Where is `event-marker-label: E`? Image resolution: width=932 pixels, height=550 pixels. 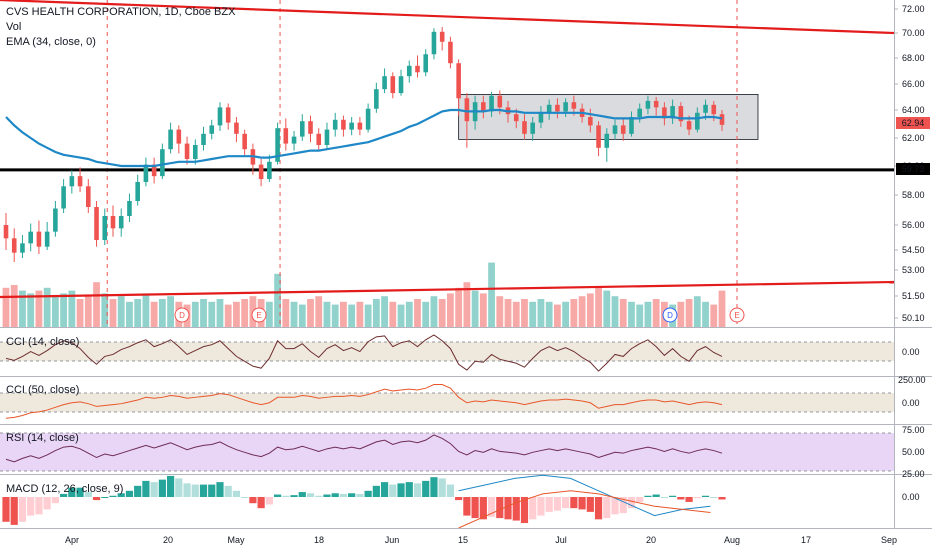 event-marker-label: E is located at coordinates (736, 315).